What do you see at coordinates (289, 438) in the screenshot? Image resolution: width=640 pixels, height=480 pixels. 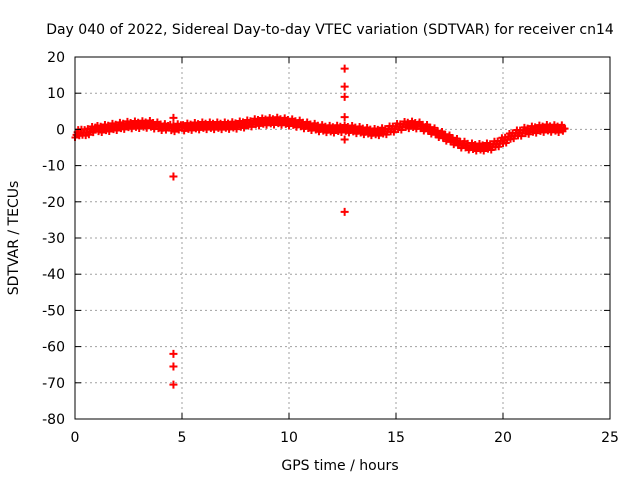 I see `x-tick-label: 10` at bounding box center [289, 438].